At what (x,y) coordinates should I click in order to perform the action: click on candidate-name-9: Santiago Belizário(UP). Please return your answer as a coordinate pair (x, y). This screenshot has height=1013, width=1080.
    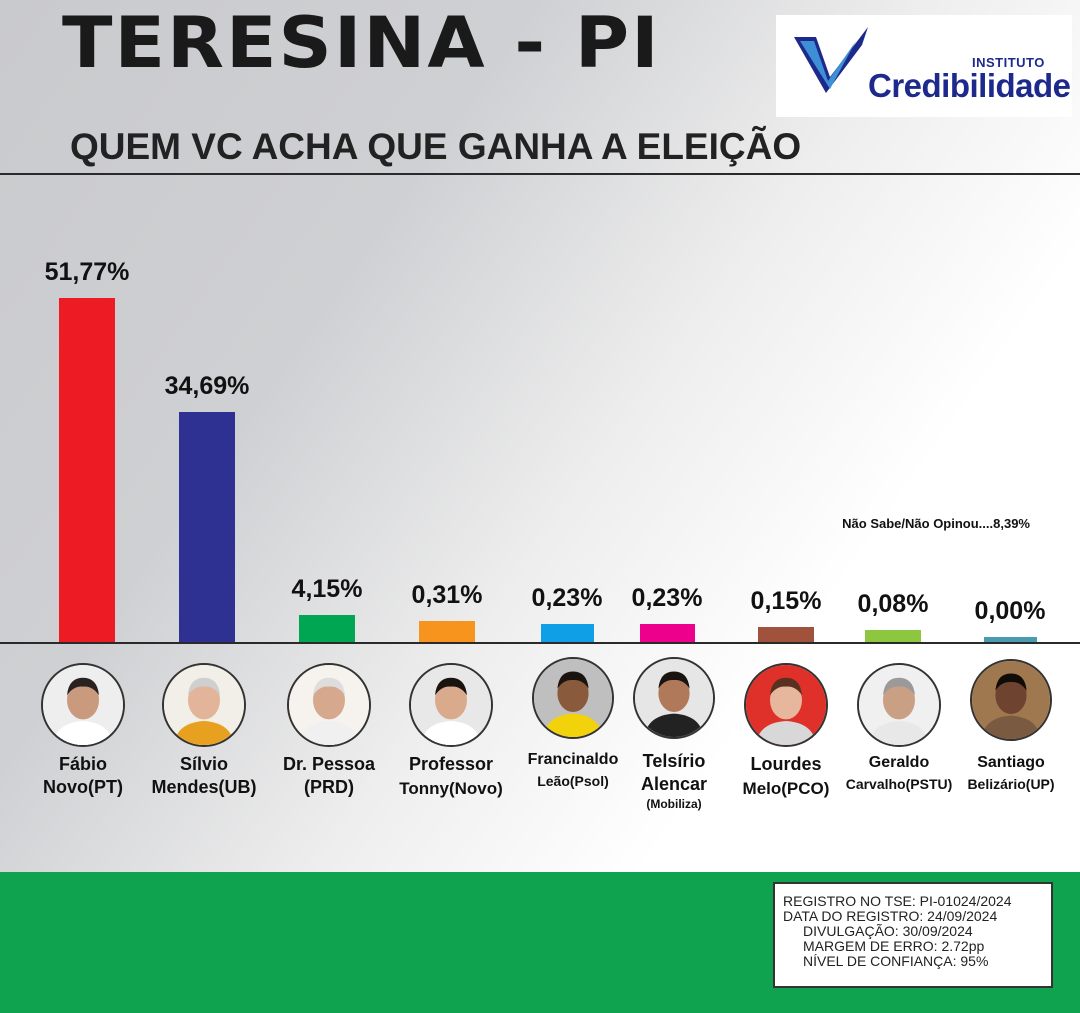
    Looking at the image, I should click on (1010, 773).